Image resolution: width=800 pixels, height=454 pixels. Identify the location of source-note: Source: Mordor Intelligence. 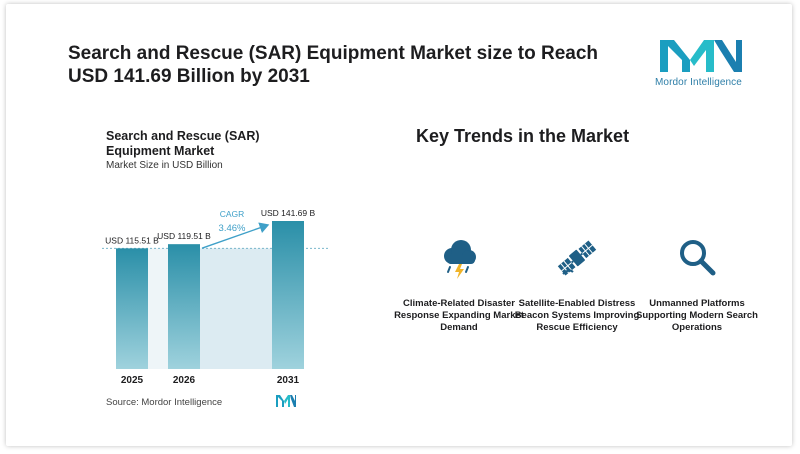
(164, 402).